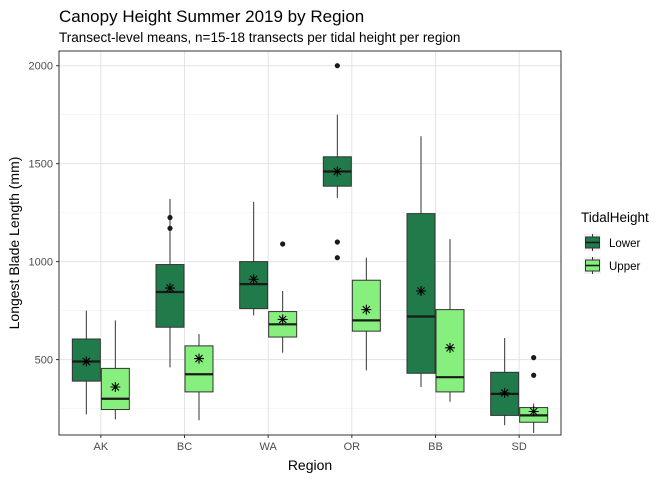 This screenshot has width=672, height=480. Describe the element at coordinates (283, 297) in the screenshot. I see `box-upper-wa` at that location.